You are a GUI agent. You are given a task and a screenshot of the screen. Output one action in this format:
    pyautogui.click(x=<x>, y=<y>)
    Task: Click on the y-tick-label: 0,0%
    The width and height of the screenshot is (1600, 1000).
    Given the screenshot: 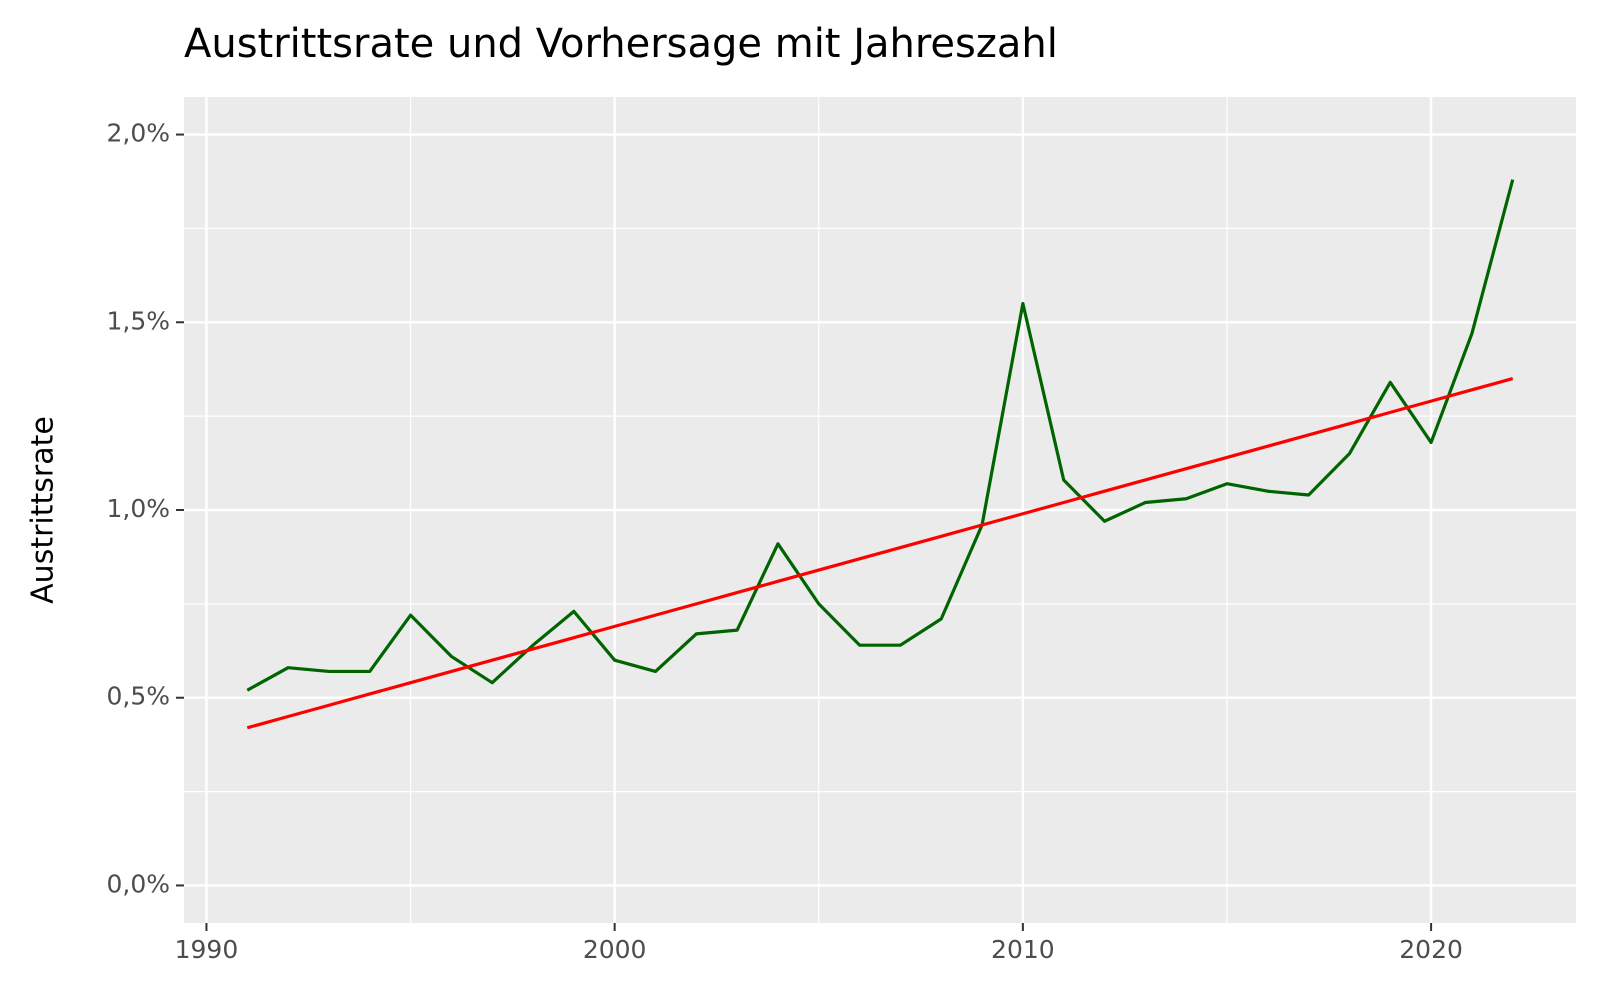 What is the action you would take?
    pyautogui.click(x=138, y=883)
    